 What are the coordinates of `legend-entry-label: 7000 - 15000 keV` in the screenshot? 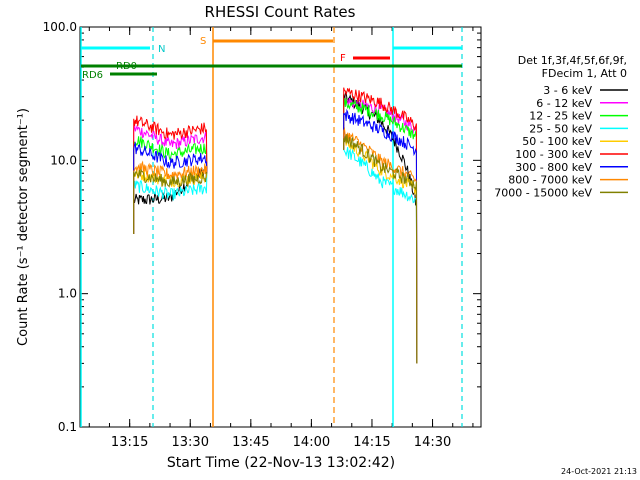 It's located at (543, 192).